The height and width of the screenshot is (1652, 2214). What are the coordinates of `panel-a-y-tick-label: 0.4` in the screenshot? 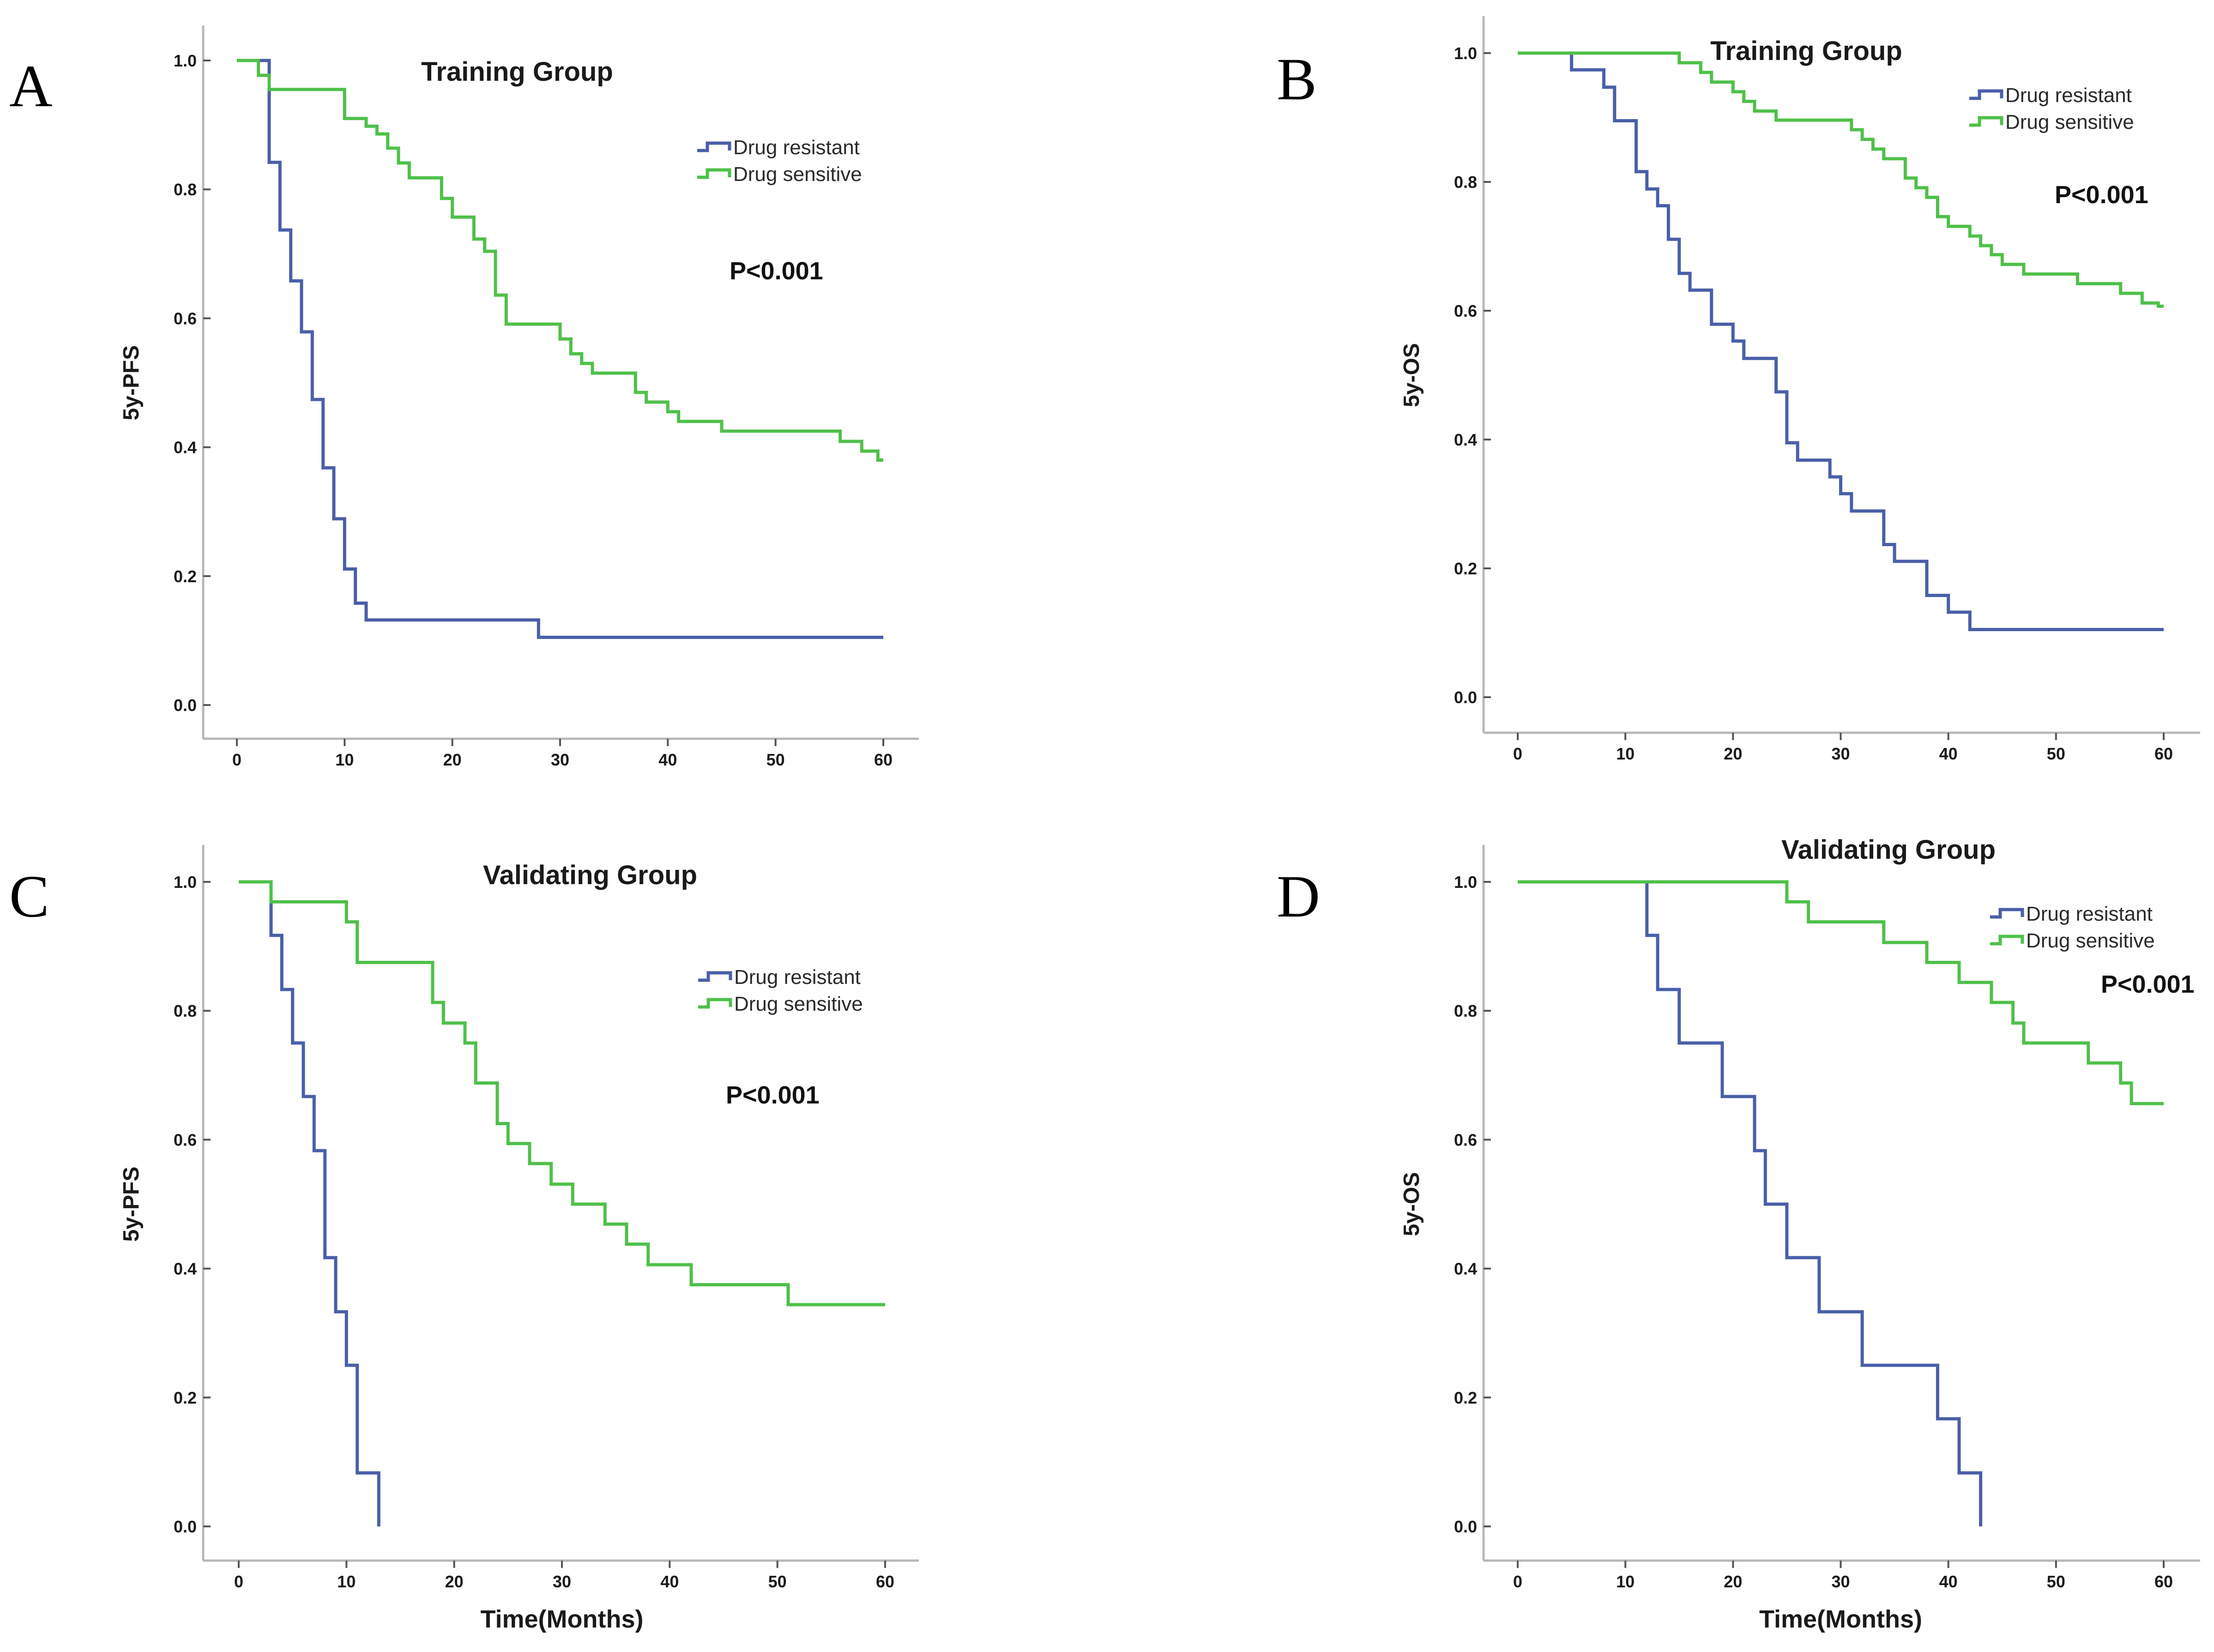 It's located at (185, 447).